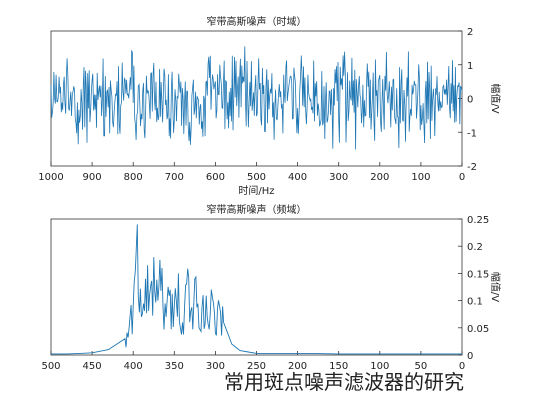 The width and height of the screenshot is (533, 400). I want to click on x-tick-label: 1000, so click(50, 177).